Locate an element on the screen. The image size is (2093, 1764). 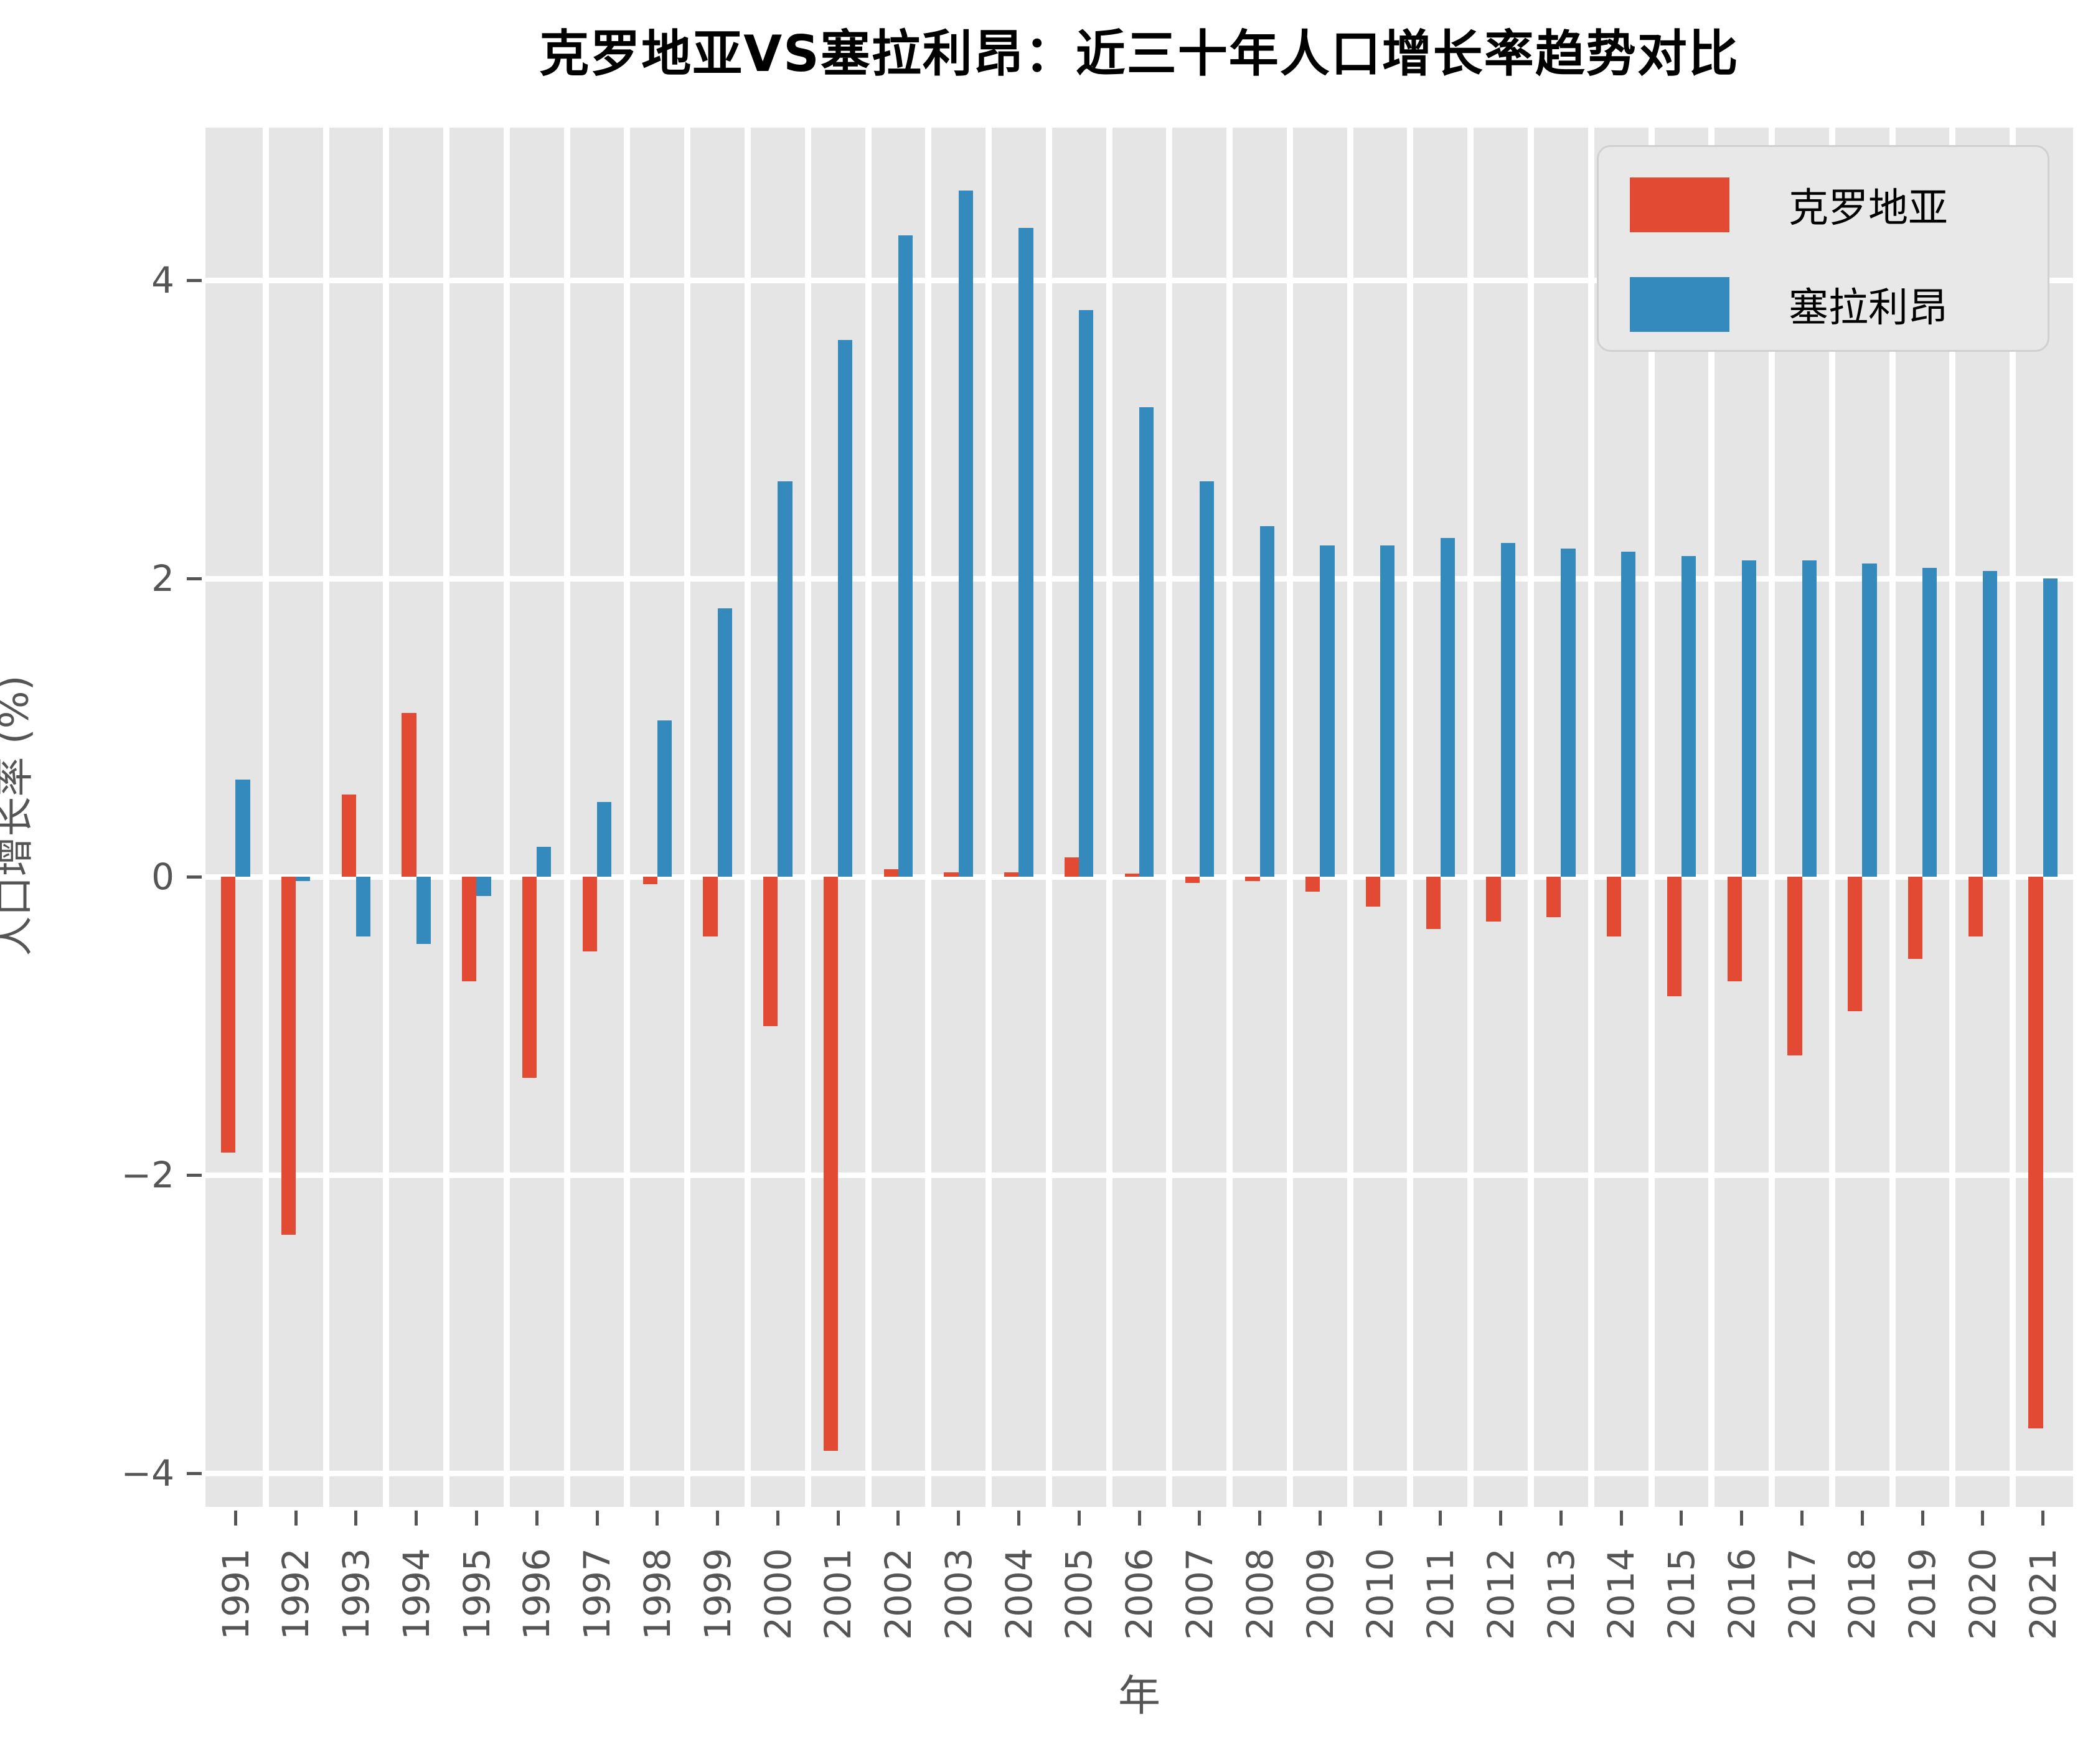
y-tick-label: −2 is located at coordinates (148, 1175).